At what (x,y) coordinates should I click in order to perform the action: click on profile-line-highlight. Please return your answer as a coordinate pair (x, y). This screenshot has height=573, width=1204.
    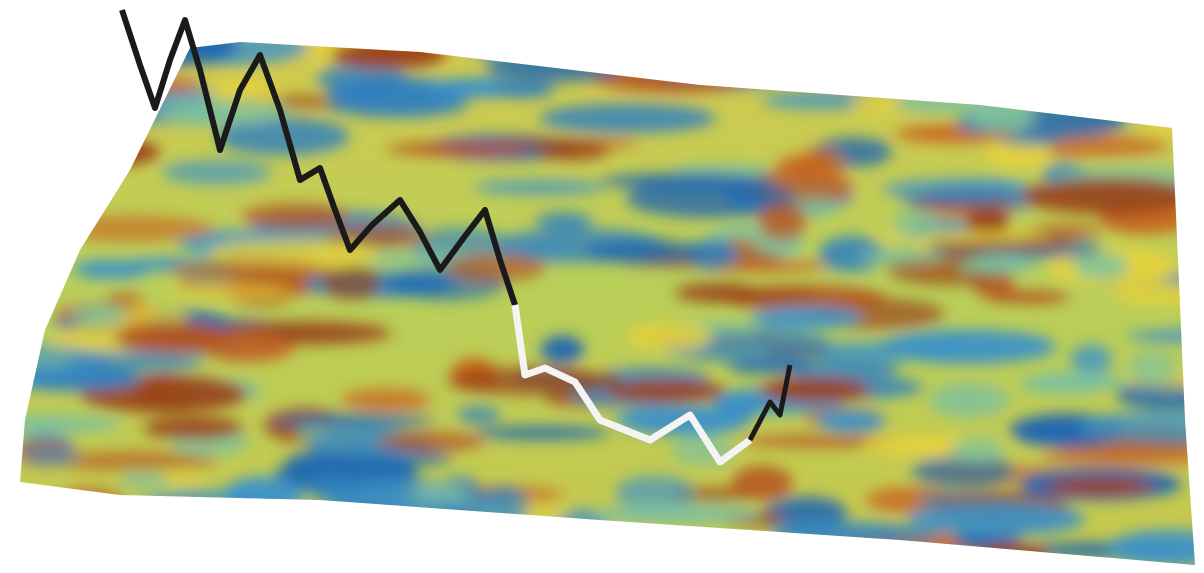
    Looking at the image, I should click on (632, 385).